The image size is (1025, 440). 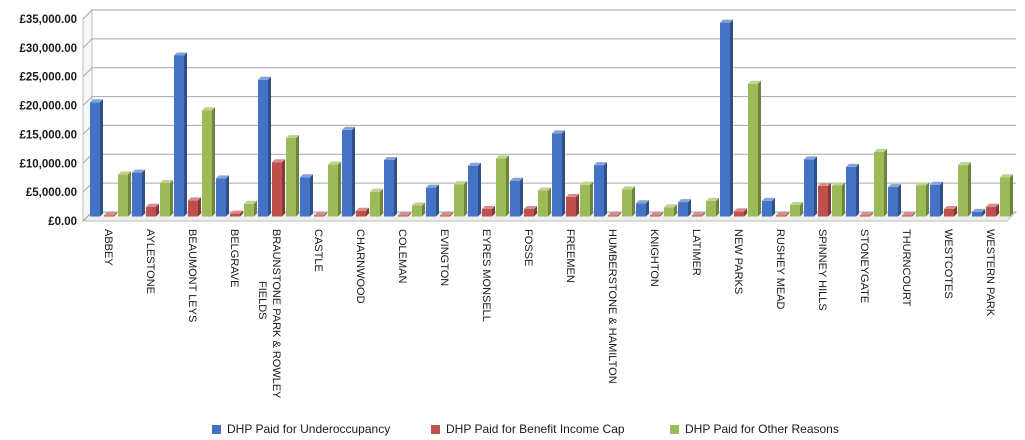 What do you see at coordinates (48, 164) in the screenshot?
I see `y-tick-label: £10,000.00` at bounding box center [48, 164].